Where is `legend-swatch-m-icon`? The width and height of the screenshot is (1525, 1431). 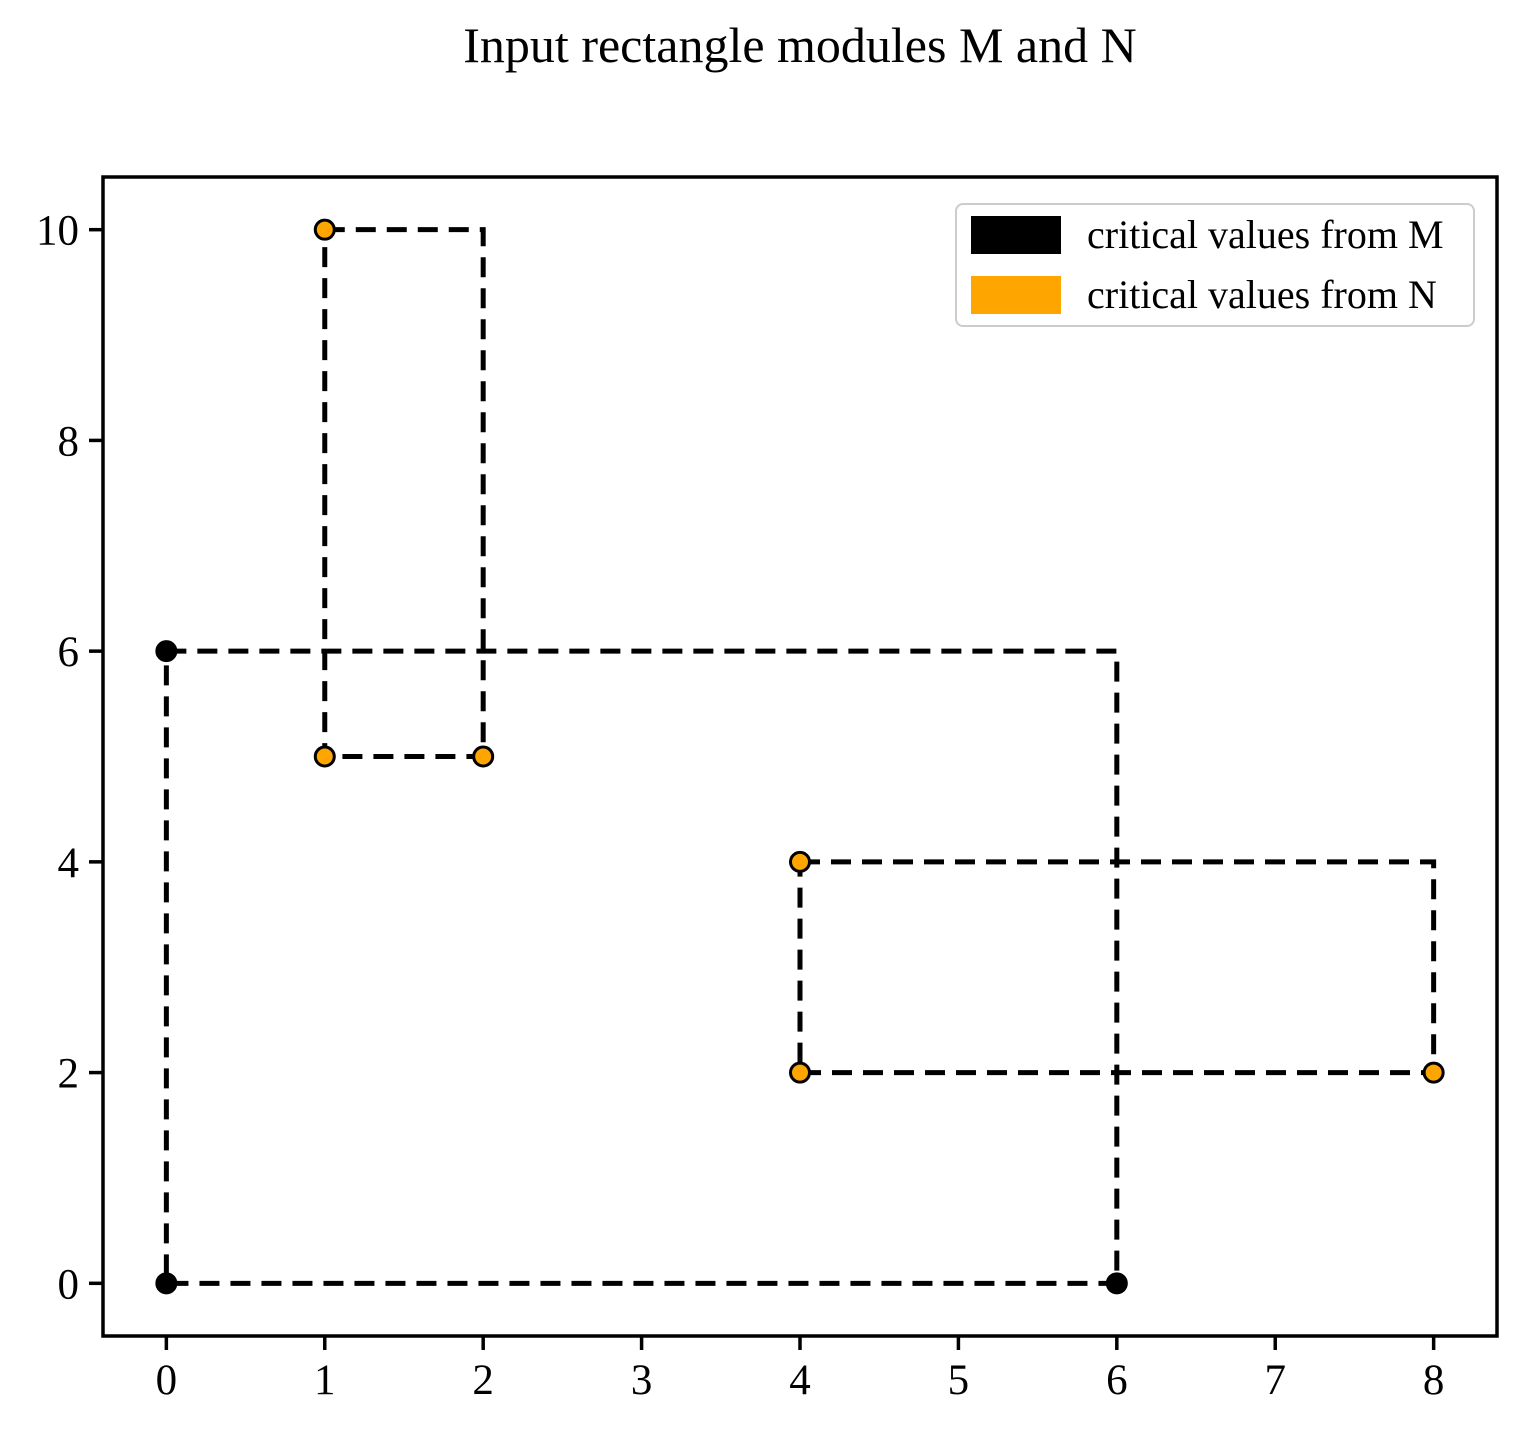 legend-swatch-m-icon is located at coordinates (1016, 235).